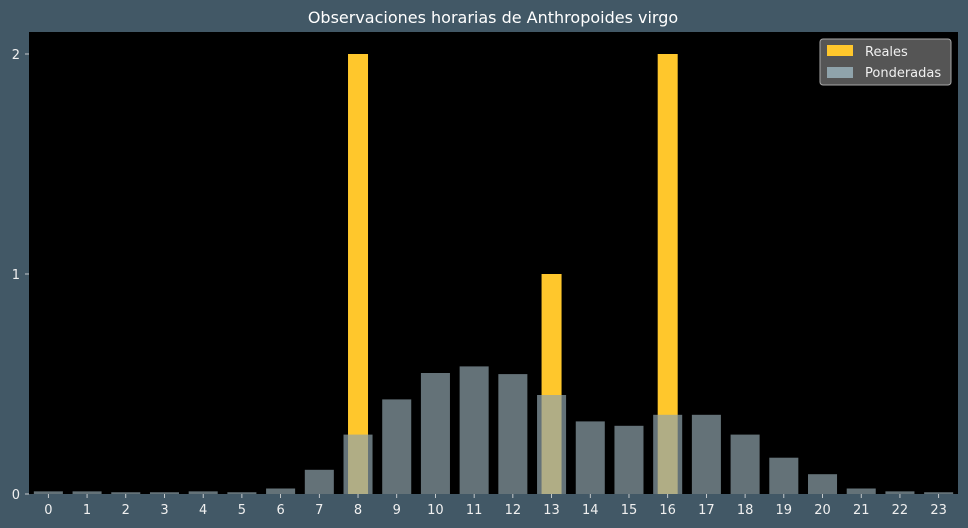 The image size is (968, 528). I want to click on x-tick-label: 16, so click(667, 510).